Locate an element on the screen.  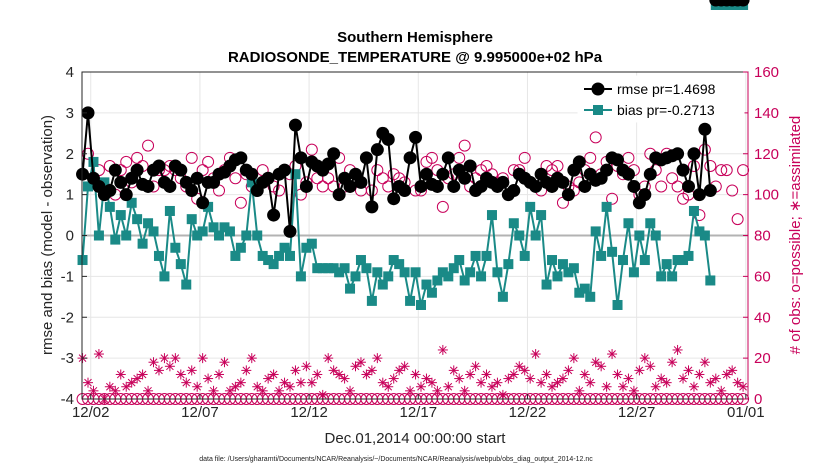
x-tick-label: 12/12 is located at coordinates (309, 412).